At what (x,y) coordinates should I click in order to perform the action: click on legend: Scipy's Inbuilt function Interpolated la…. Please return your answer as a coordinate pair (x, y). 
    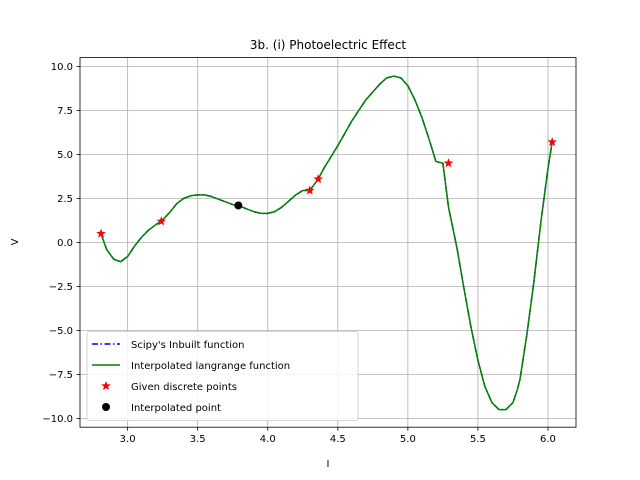
    Looking at the image, I should click on (222, 376).